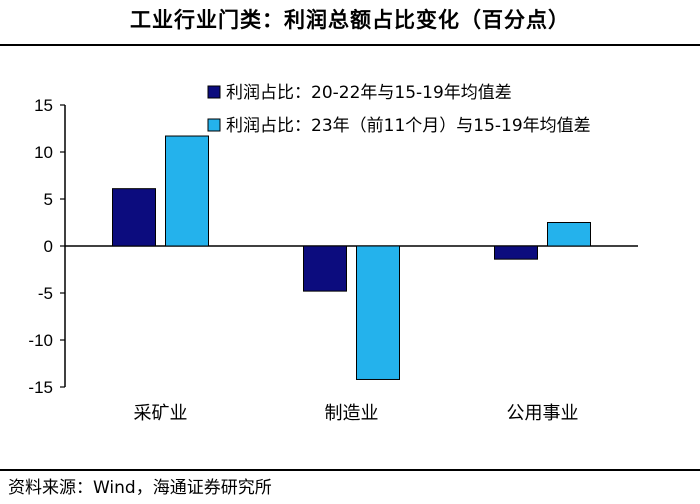 The width and height of the screenshot is (700, 504). What do you see at coordinates (48, 199) in the screenshot?
I see `y-tick-label: 5` at bounding box center [48, 199].